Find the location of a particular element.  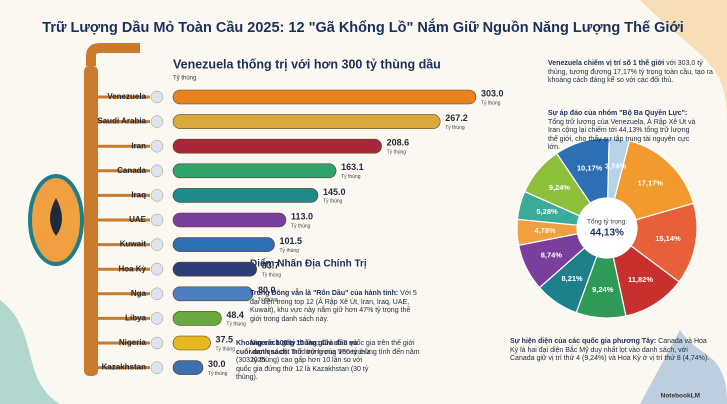

slice-label: 11,82% is located at coordinates (640, 279).